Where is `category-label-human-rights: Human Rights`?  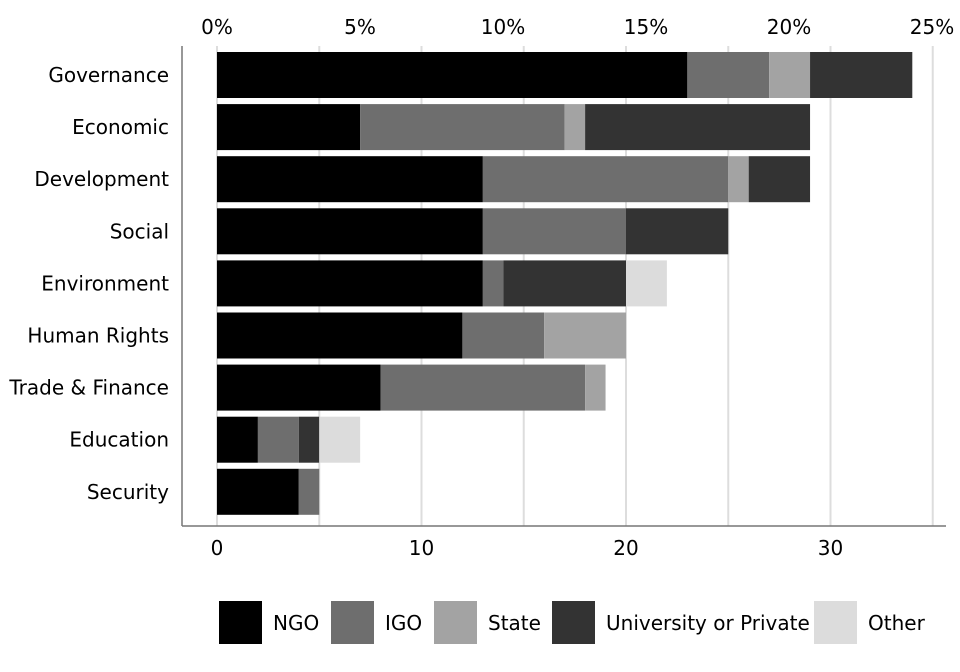 category-label-human-rights: Human Rights is located at coordinates (98, 336).